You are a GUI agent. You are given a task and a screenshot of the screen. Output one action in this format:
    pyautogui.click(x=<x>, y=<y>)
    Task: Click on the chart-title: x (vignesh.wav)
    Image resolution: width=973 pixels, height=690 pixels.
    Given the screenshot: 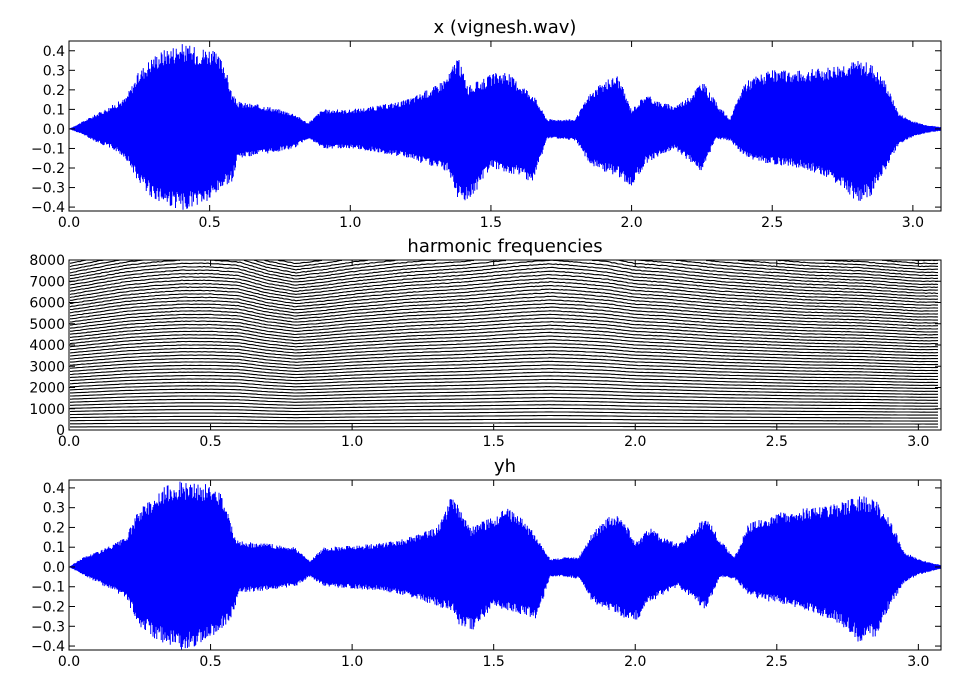 What is the action you would take?
    pyautogui.click(x=505, y=27)
    